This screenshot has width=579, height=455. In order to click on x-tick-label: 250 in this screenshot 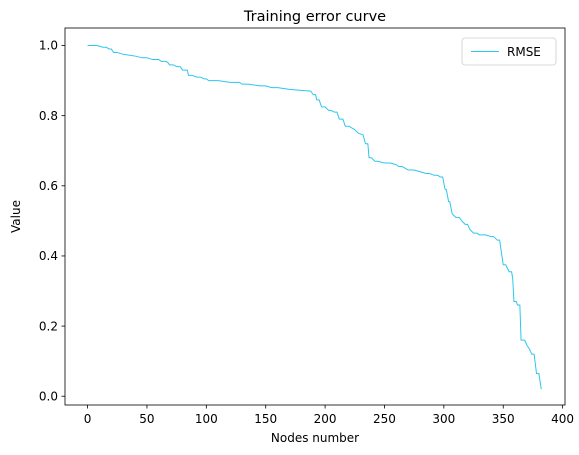, I will do `click(384, 419)`.